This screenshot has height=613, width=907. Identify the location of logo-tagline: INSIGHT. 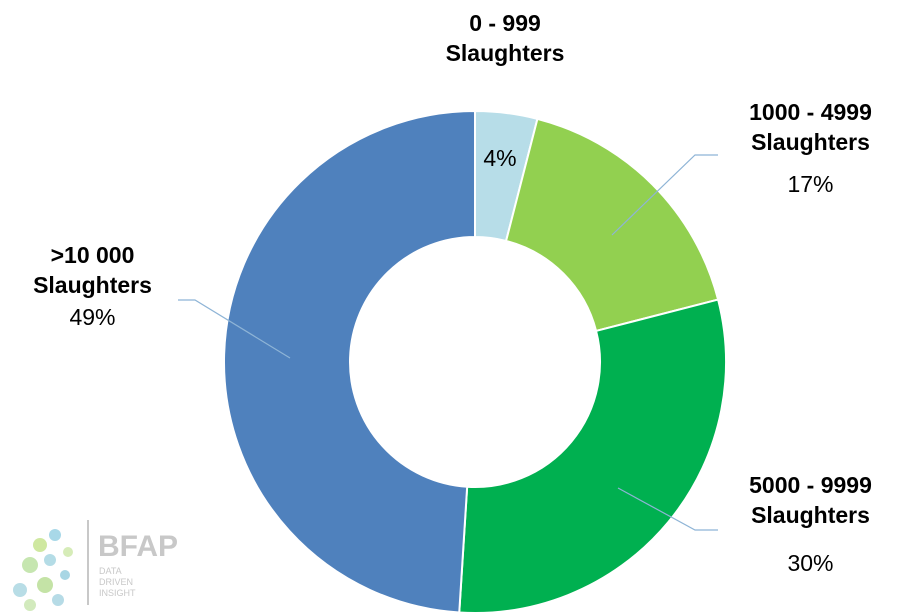
(117, 593).